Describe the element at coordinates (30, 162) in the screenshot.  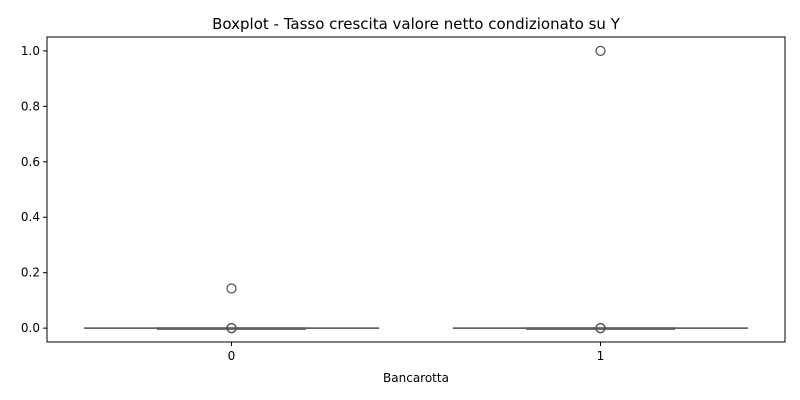
I see `y-tick-label: 0.6` at that location.